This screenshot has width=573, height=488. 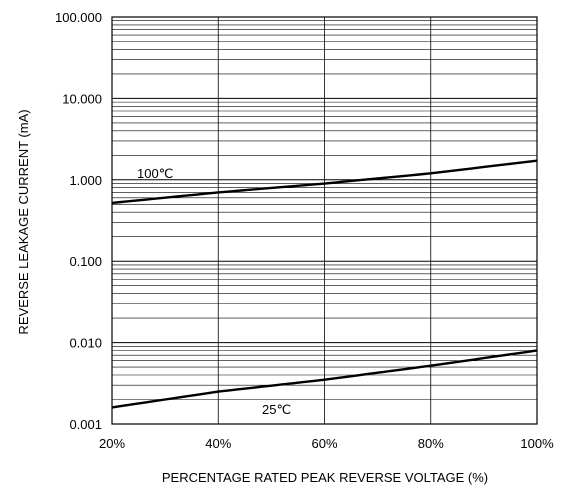 I want to click on y-tick-label: 100.000, so click(x=78, y=17).